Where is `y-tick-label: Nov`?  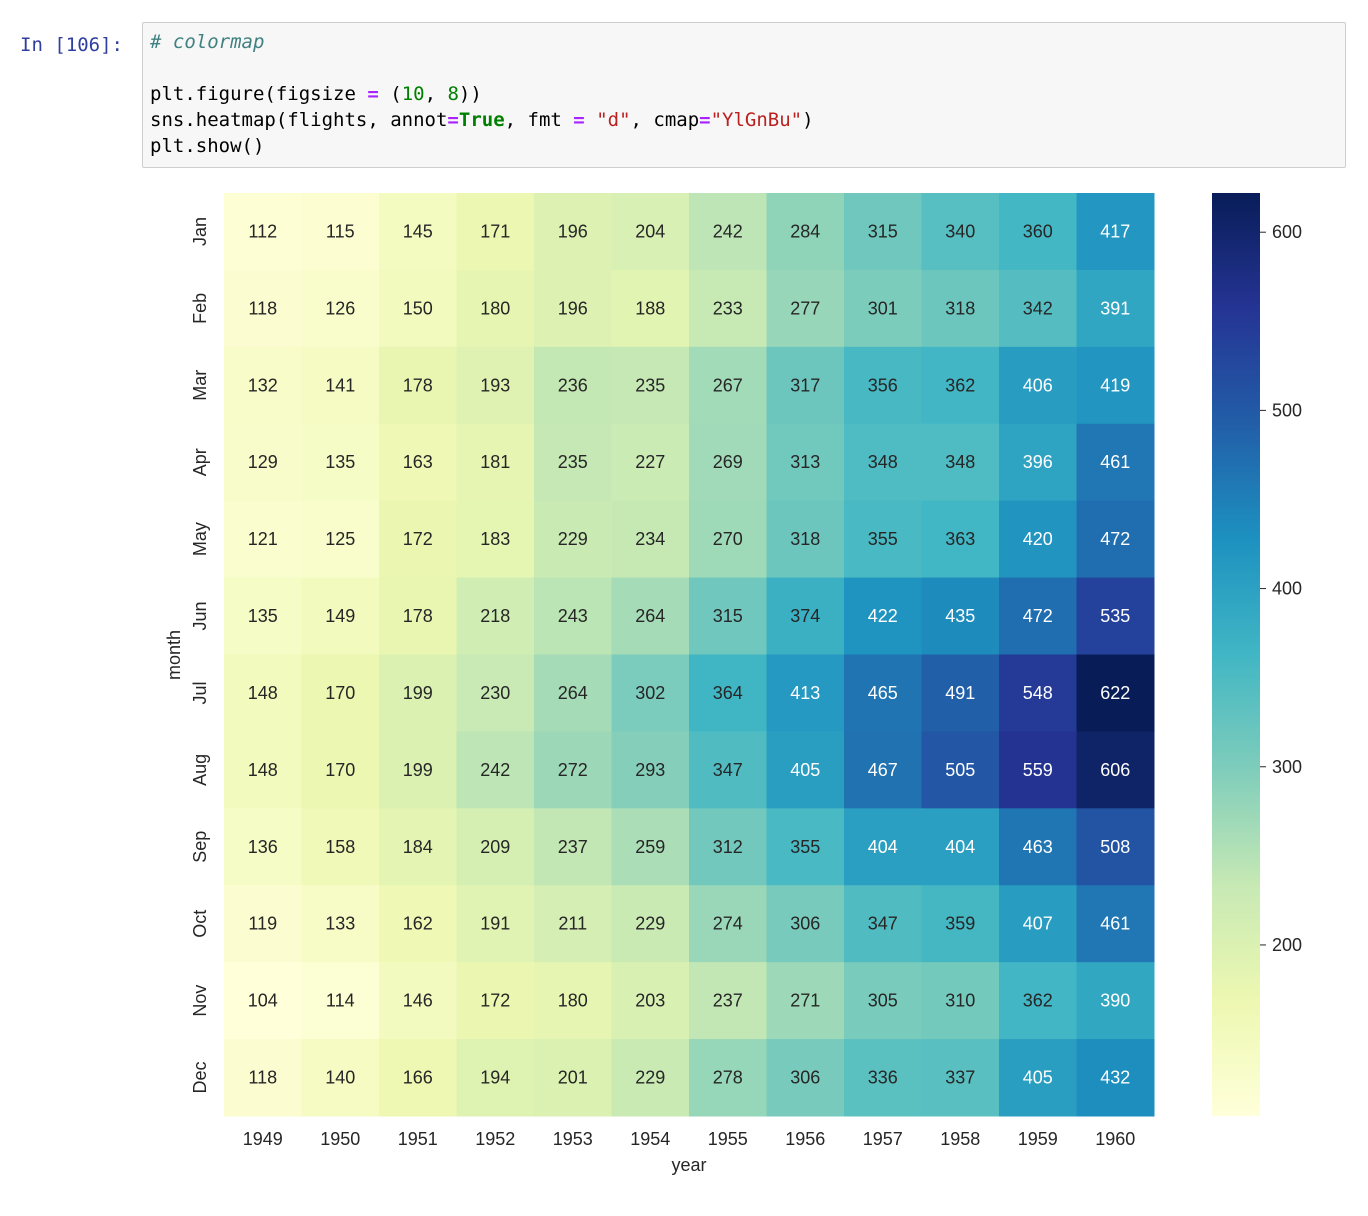 y-tick-label: Nov is located at coordinates (200, 1001).